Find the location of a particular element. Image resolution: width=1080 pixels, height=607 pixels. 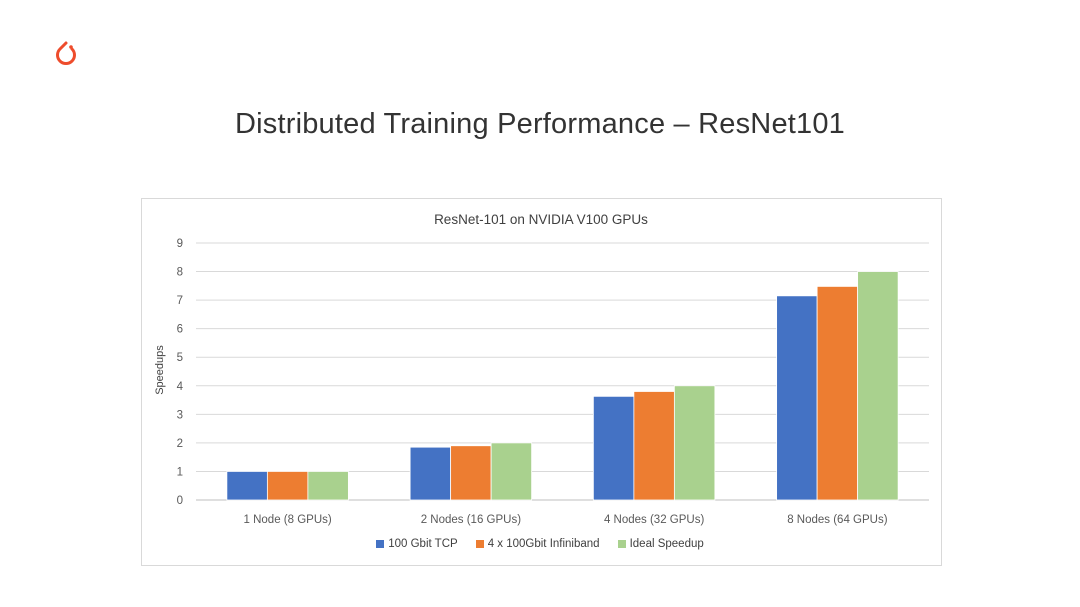

y-tick-label: 6 is located at coordinates (180, 330).